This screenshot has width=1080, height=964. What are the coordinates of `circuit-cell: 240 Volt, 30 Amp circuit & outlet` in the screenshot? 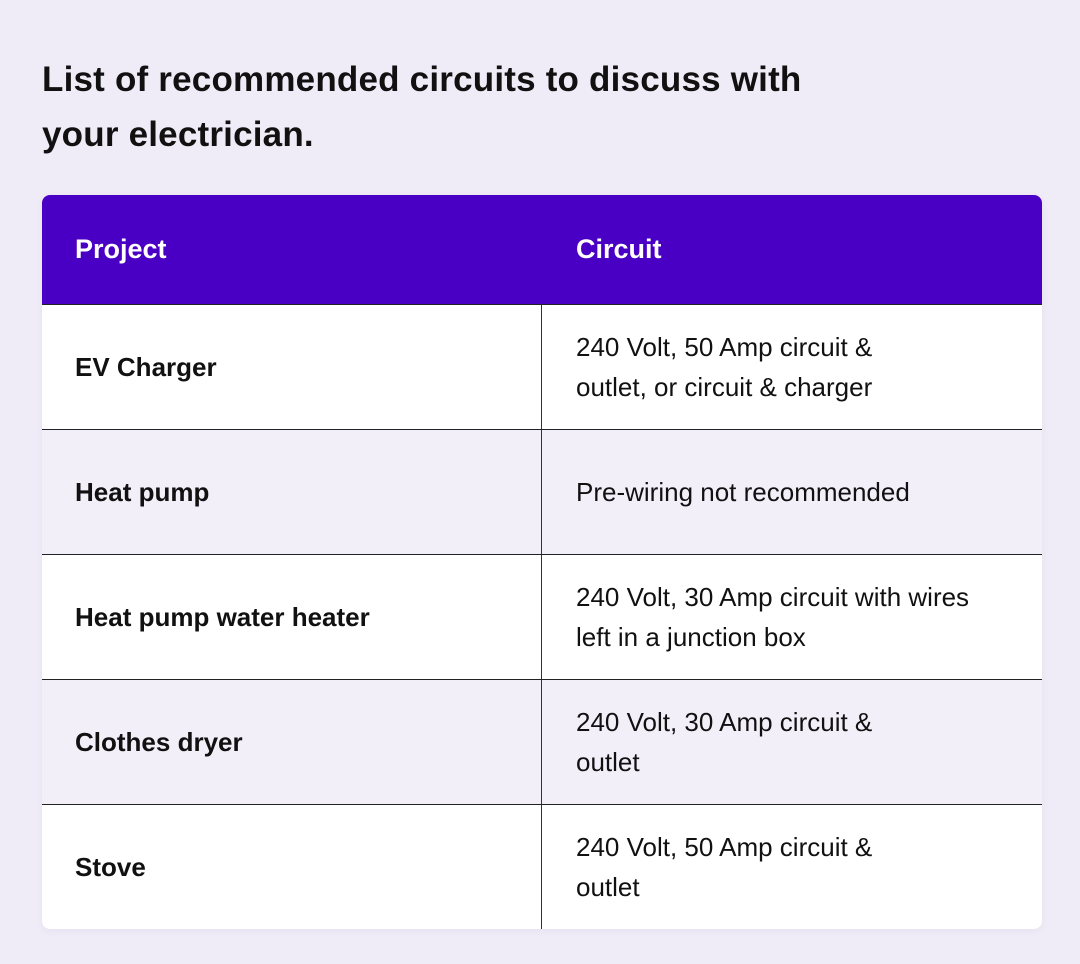 It's located at (792, 742).